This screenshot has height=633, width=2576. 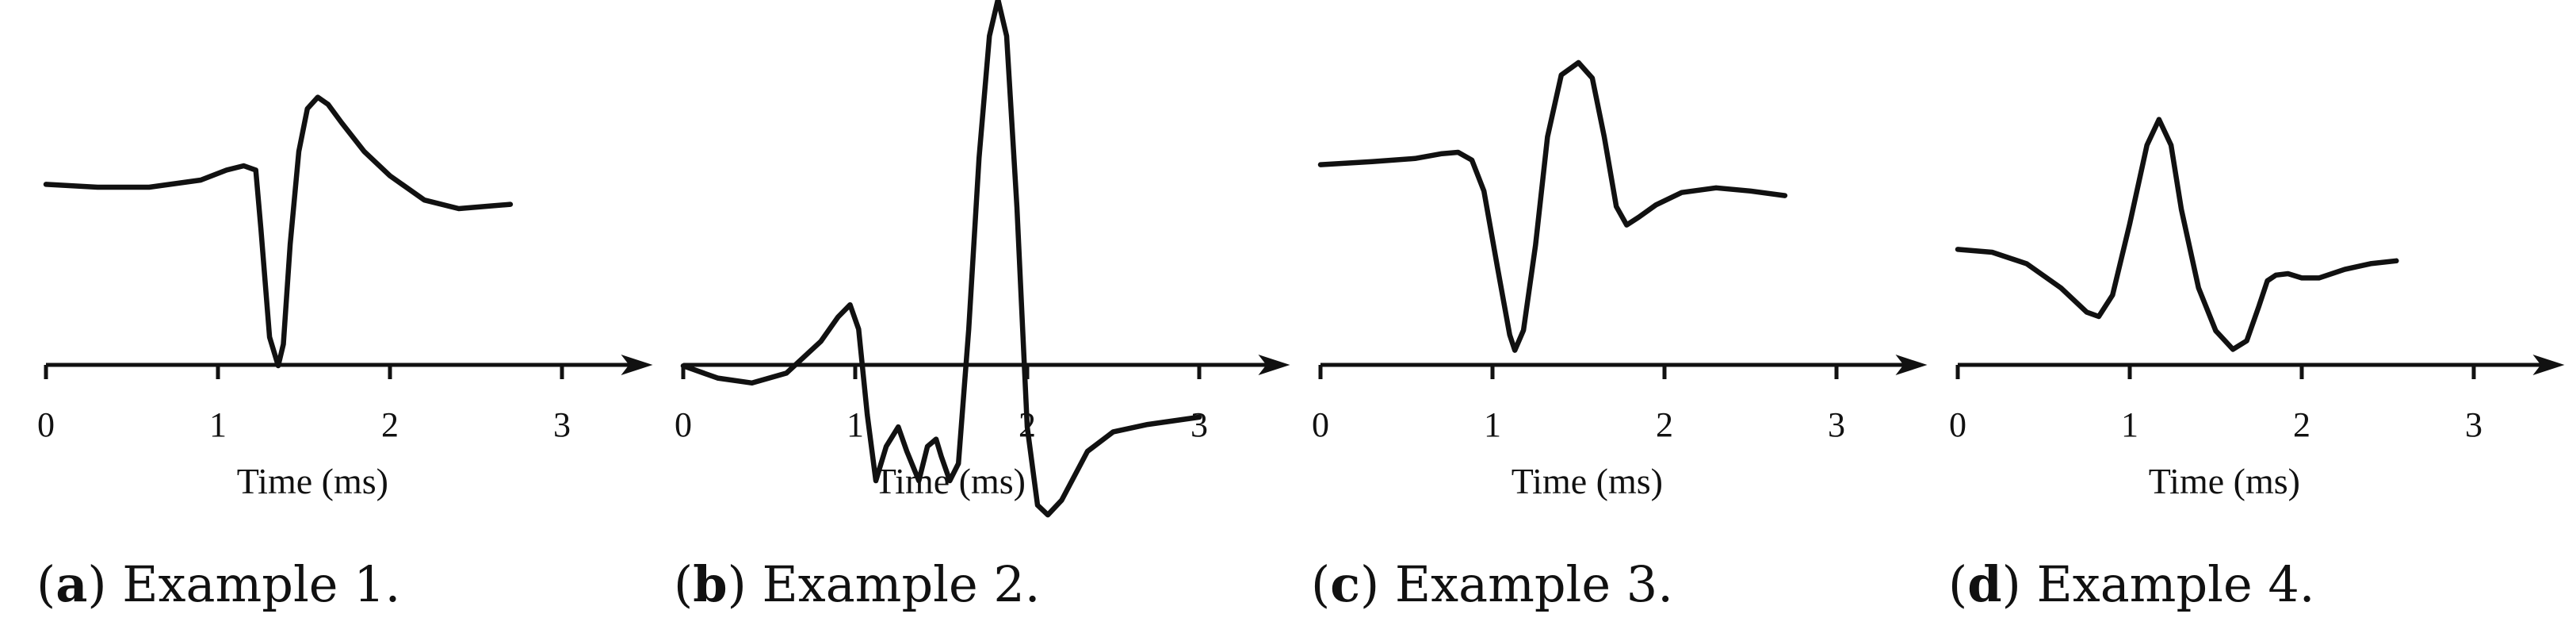 What do you see at coordinates (1027, 424) in the screenshot?
I see `tick-label-b-2: 2` at bounding box center [1027, 424].